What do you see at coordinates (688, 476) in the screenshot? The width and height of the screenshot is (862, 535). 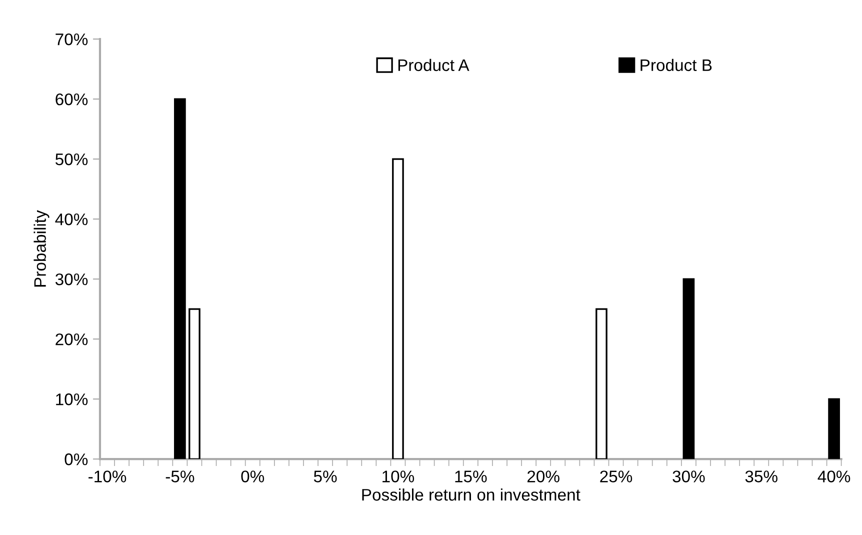 I see `x-tick-label: 30%` at bounding box center [688, 476].